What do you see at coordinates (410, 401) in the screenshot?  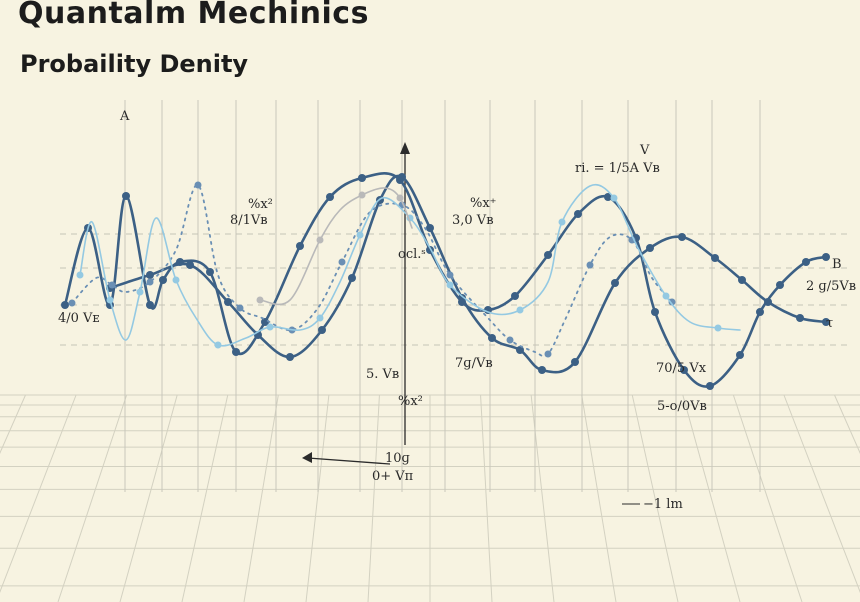 I see `annotation-label: %x²` at bounding box center [410, 401].